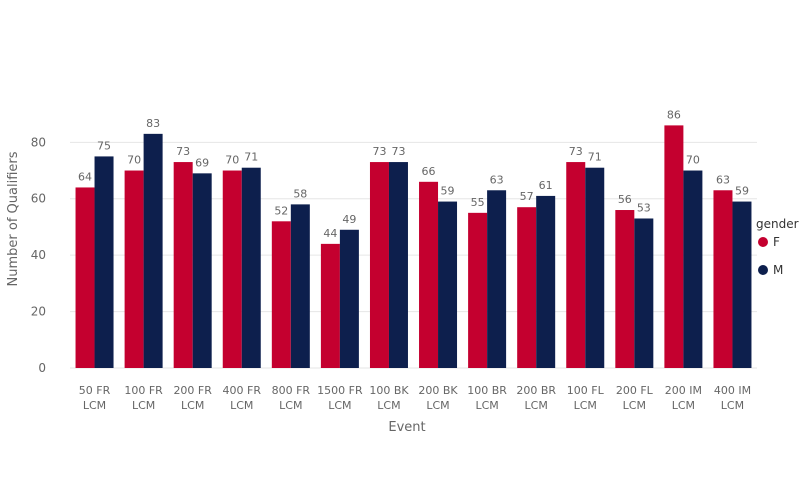  I want to click on x-tick-label: 100 BK, so click(389, 390).